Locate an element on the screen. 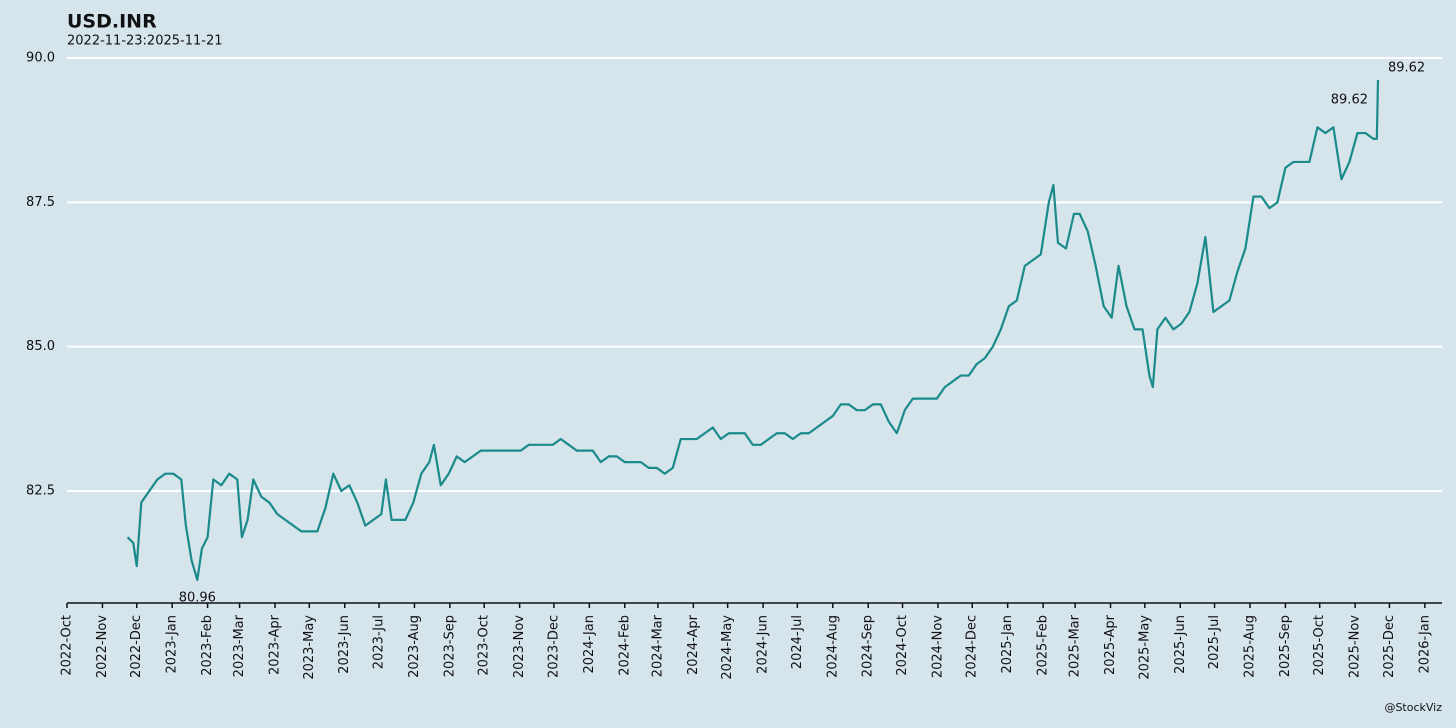 The image size is (1456, 728). x-tick-label: 2023-Sep is located at coordinates (449, 646).